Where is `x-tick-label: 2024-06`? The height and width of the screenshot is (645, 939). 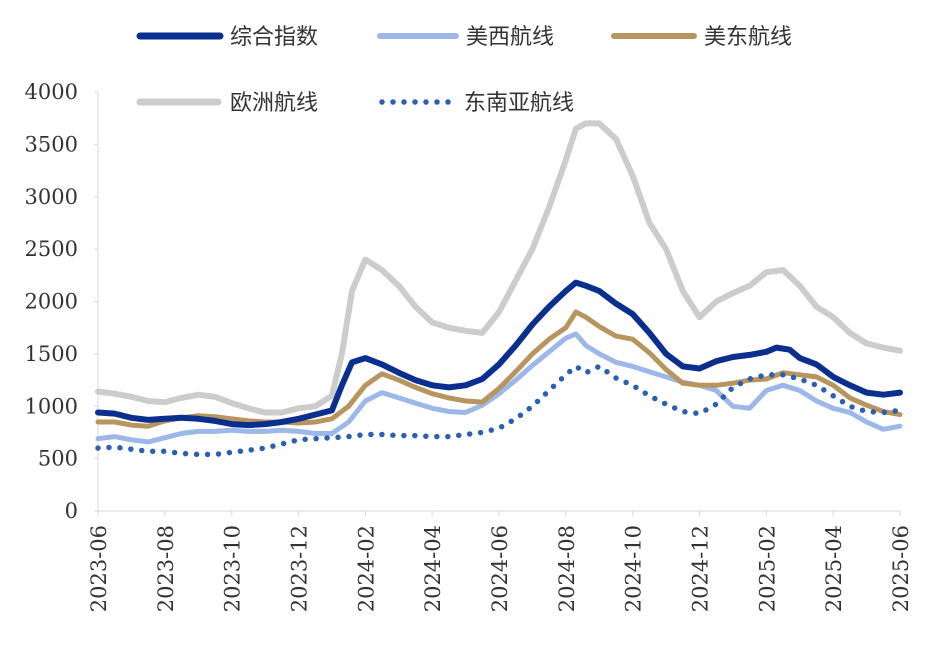 x-tick-label: 2024-06 is located at coordinates (500, 568).